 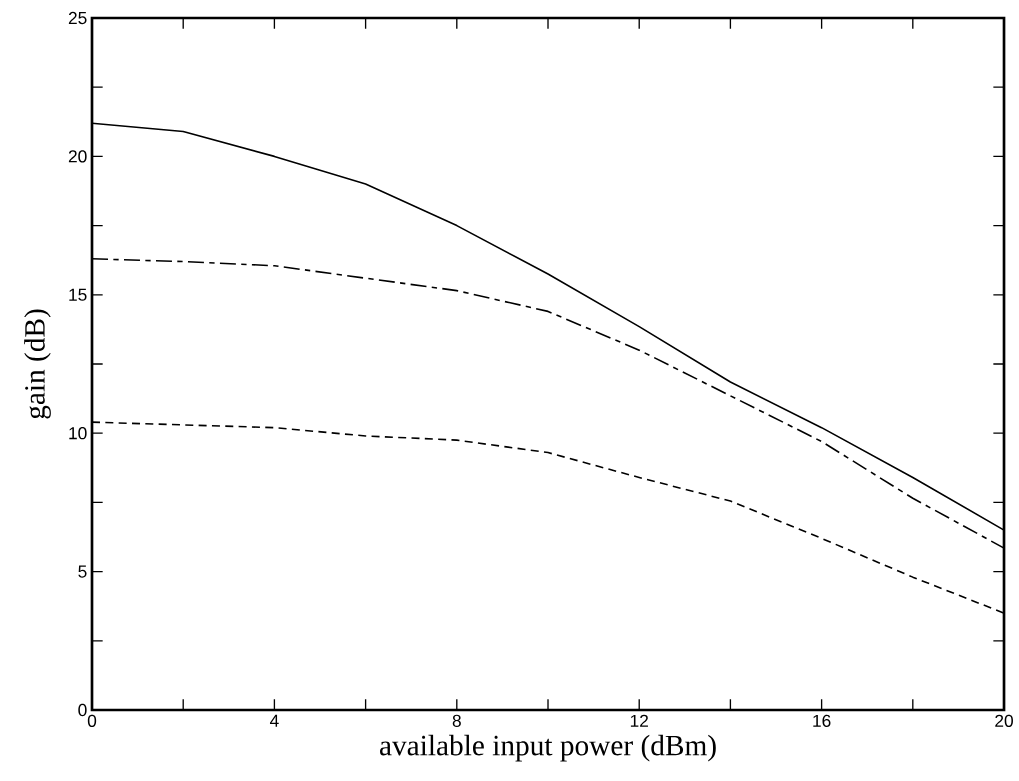 I want to click on x-tick-label: 8, so click(x=456, y=720).